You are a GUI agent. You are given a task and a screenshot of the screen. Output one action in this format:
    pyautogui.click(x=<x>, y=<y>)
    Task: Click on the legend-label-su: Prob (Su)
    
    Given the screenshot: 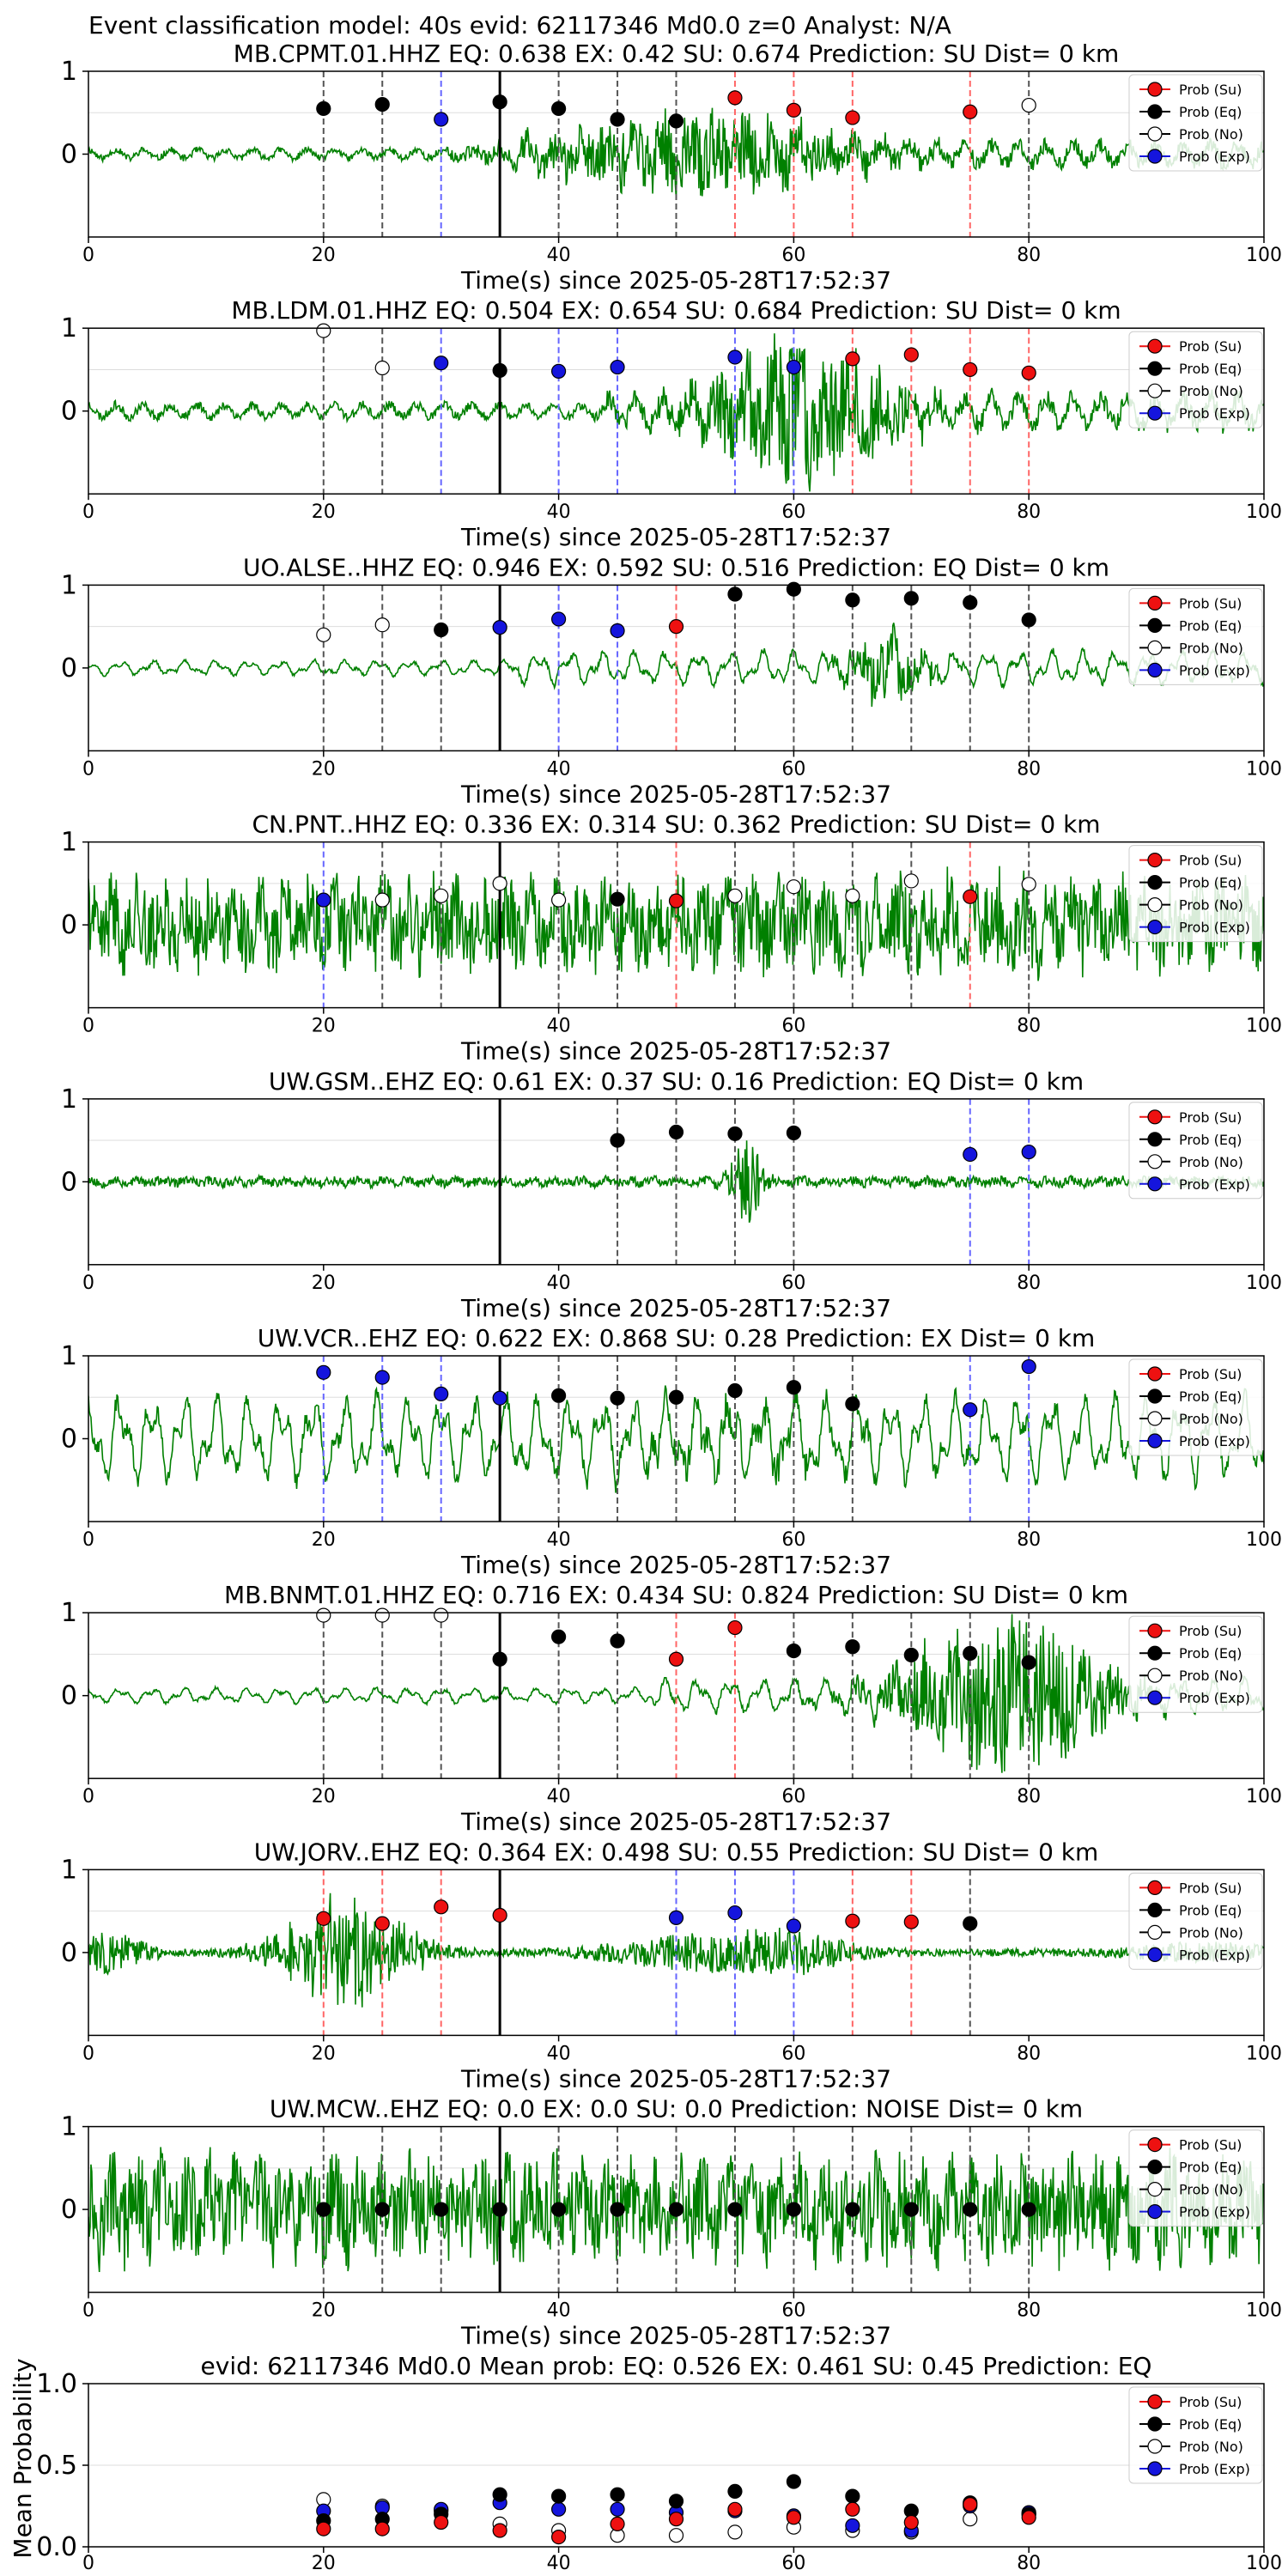 What is the action you would take?
    pyautogui.click(x=1210, y=1888)
    